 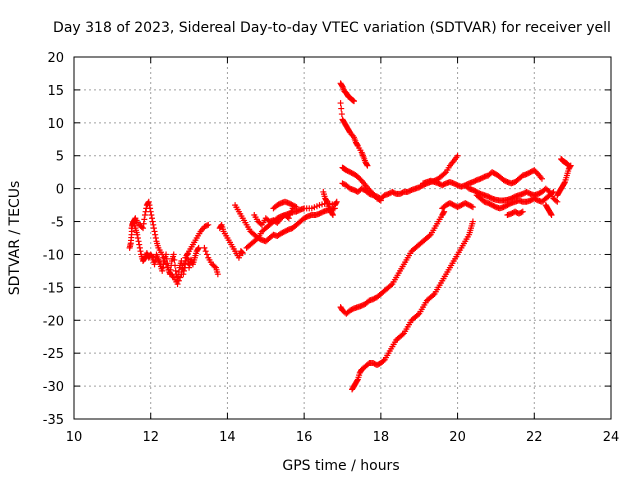 I want to click on y-axis-label: SDTVAR / TECUs, so click(x=15, y=238).